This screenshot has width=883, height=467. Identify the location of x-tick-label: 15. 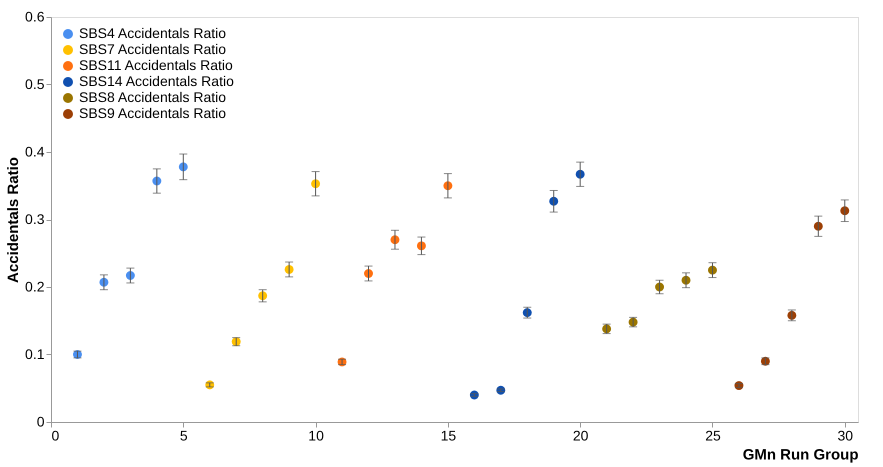
(448, 436).